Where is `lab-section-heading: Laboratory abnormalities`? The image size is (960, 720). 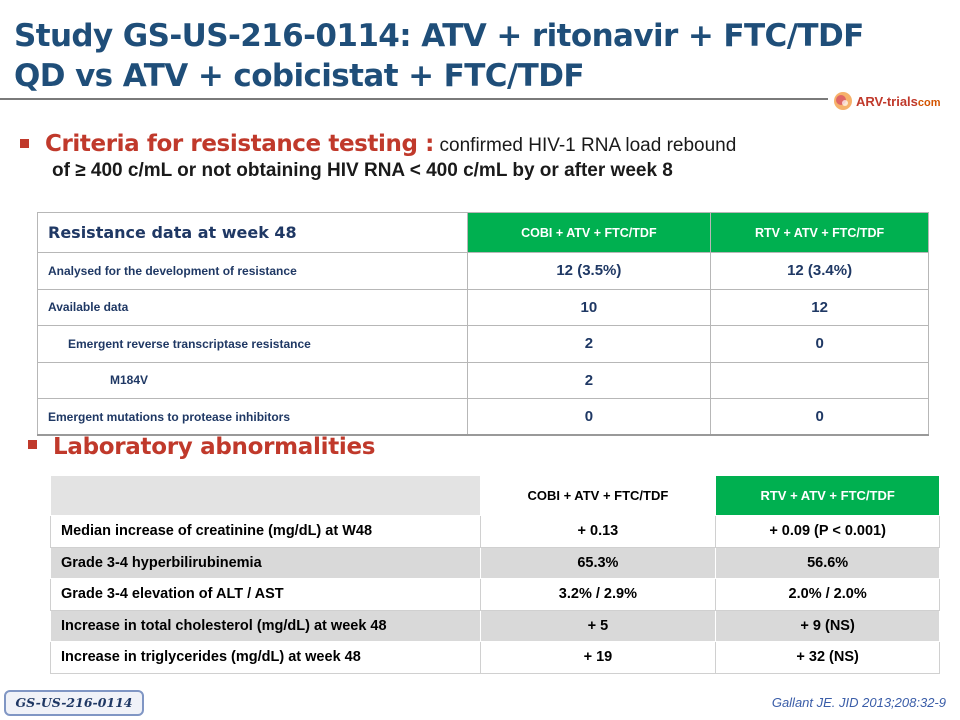 lab-section-heading: Laboratory abnormalities is located at coordinates (201, 447).